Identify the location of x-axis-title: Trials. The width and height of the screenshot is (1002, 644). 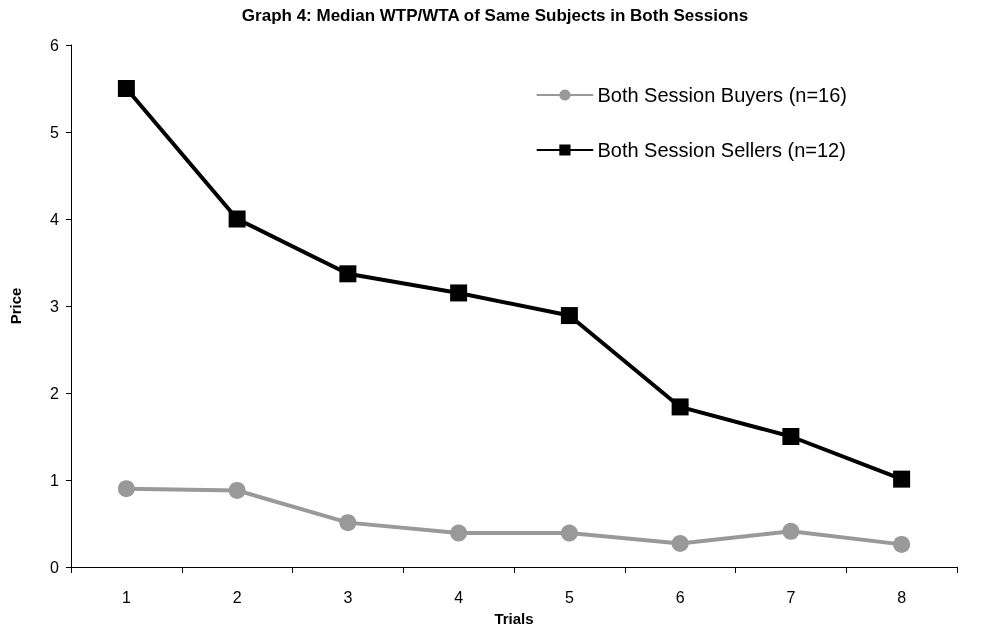
(514, 618).